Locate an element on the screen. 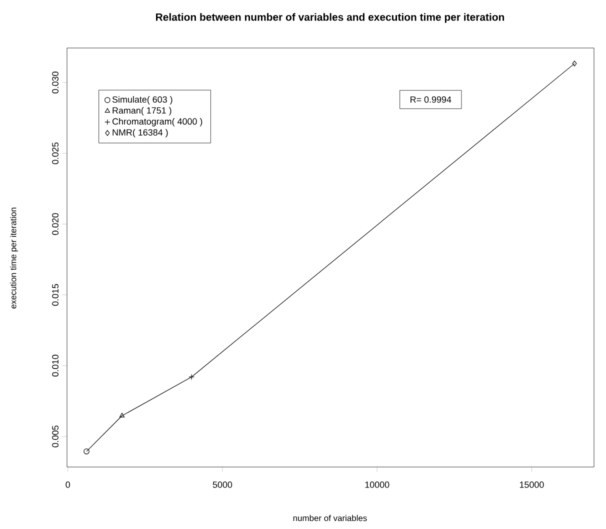  x-axis-title: number of variables is located at coordinates (330, 518).